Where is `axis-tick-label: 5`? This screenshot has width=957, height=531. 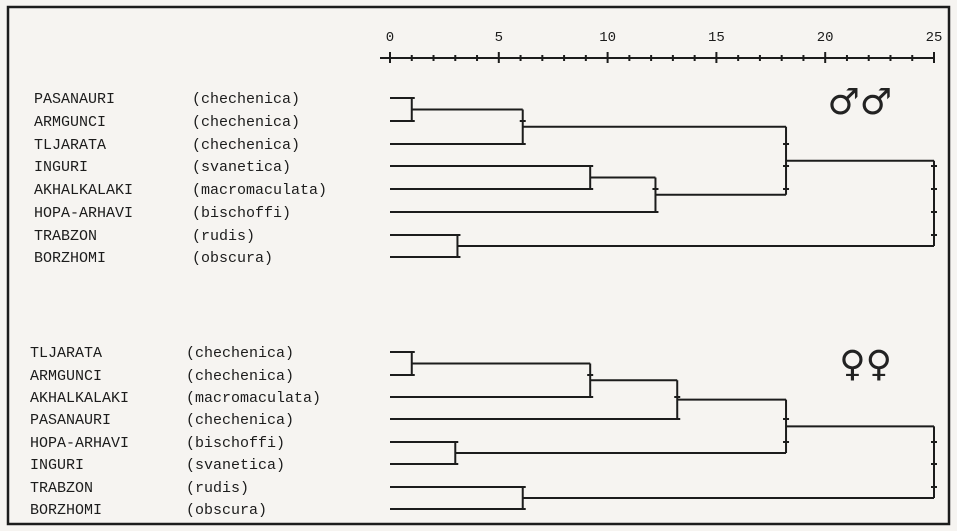 axis-tick-label: 5 is located at coordinates (499, 38).